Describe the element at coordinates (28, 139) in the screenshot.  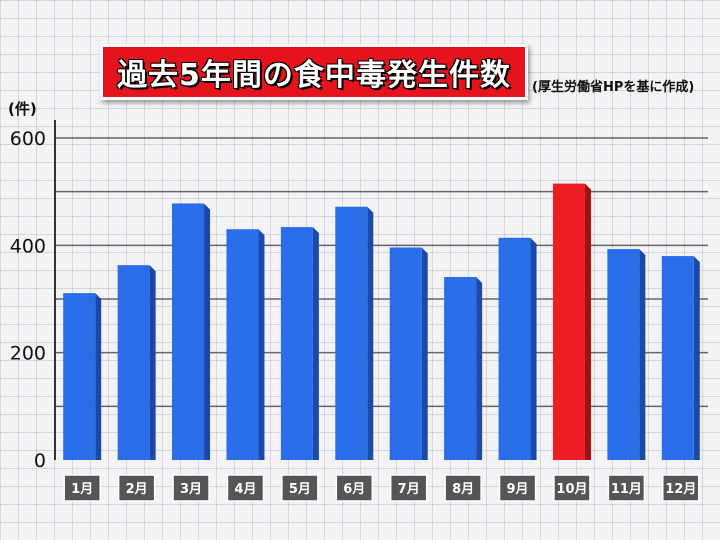
I see `y-tick-label: 600` at that location.